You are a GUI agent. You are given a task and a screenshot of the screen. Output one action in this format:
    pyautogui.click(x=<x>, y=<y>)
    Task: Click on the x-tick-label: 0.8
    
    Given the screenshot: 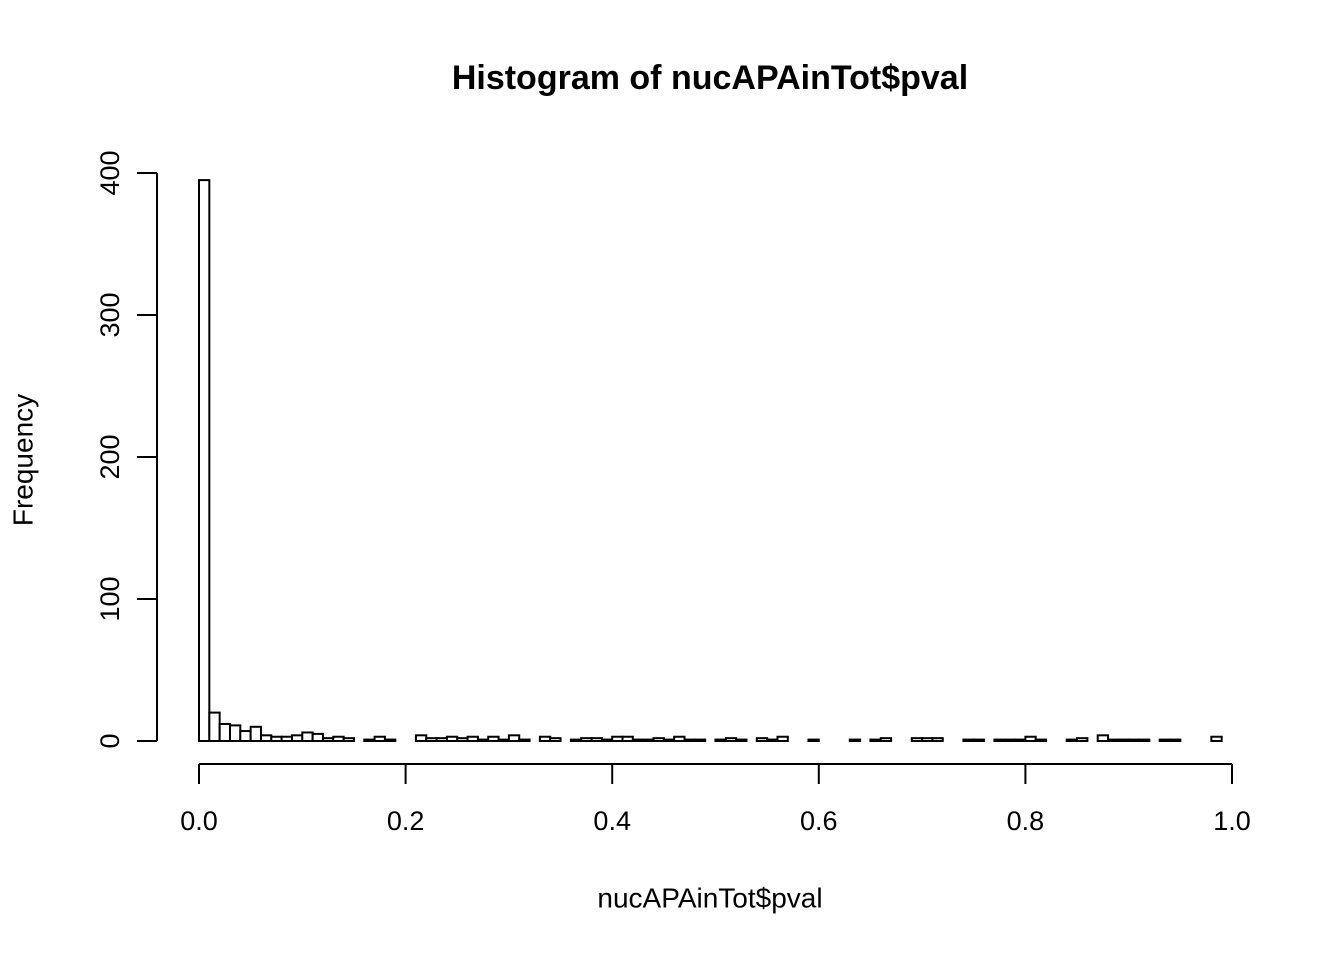 What is the action you would take?
    pyautogui.click(x=1026, y=821)
    